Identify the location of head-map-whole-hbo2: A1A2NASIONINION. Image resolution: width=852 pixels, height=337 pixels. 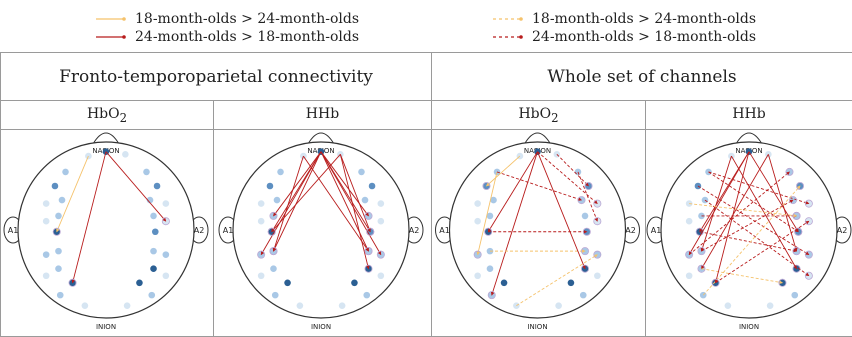
(537, 232).